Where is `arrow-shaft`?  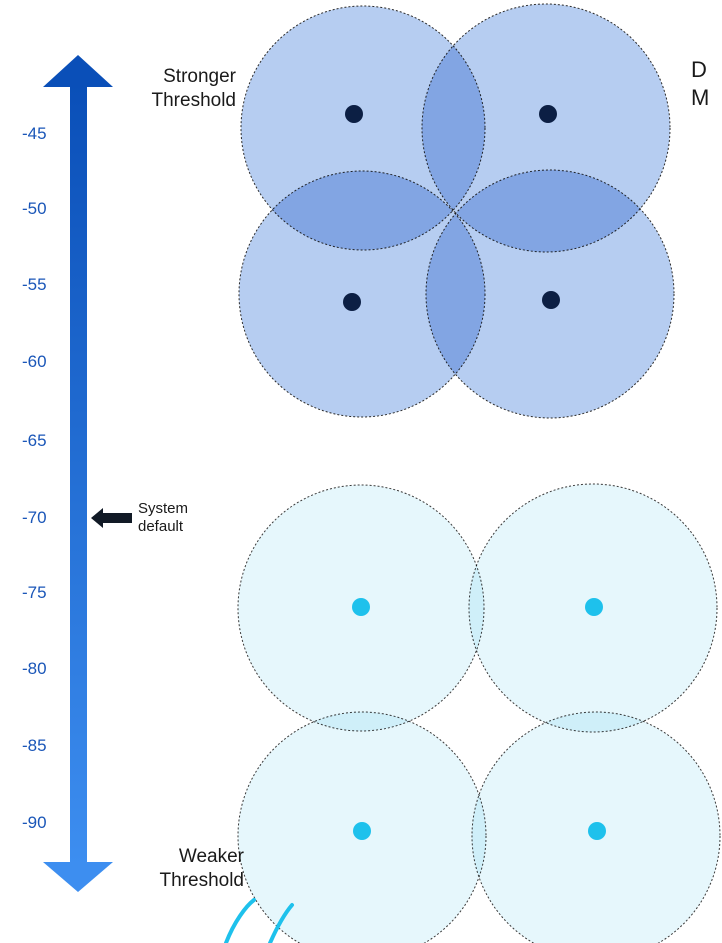
arrow-shaft is located at coordinates (78, 475).